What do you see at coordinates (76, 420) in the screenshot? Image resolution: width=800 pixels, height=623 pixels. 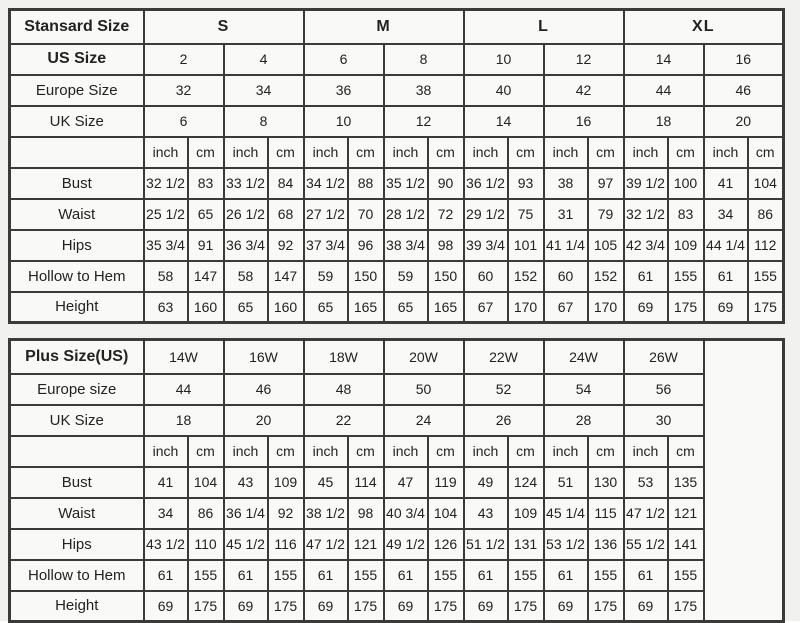 I see `row-label: UK Size` at bounding box center [76, 420].